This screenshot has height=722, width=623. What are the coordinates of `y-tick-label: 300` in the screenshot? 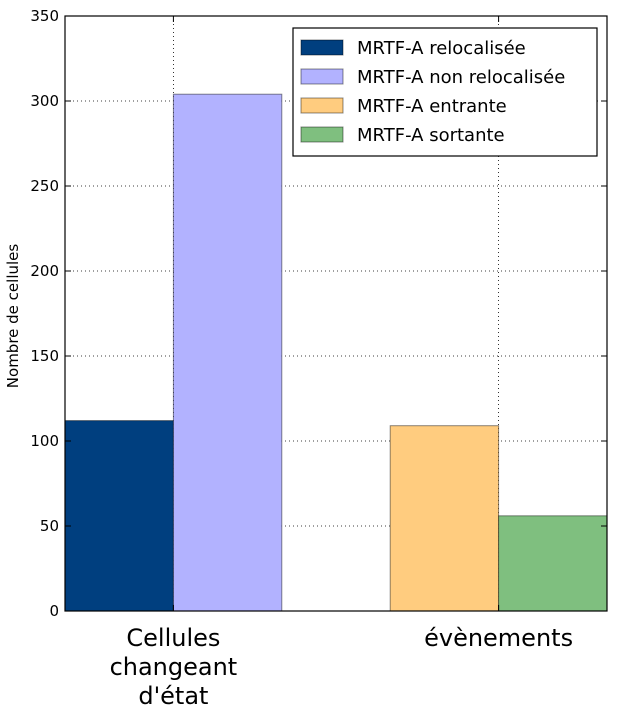 It's located at (44, 101).